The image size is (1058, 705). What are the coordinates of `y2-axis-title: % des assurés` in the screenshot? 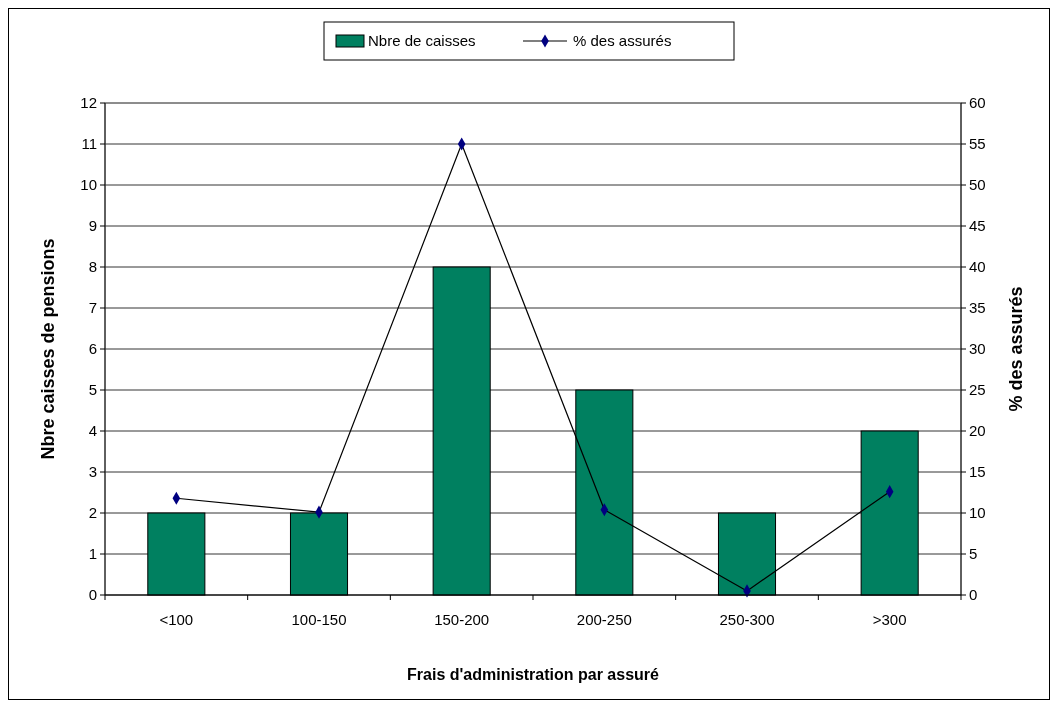 It's located at (1016, 349).